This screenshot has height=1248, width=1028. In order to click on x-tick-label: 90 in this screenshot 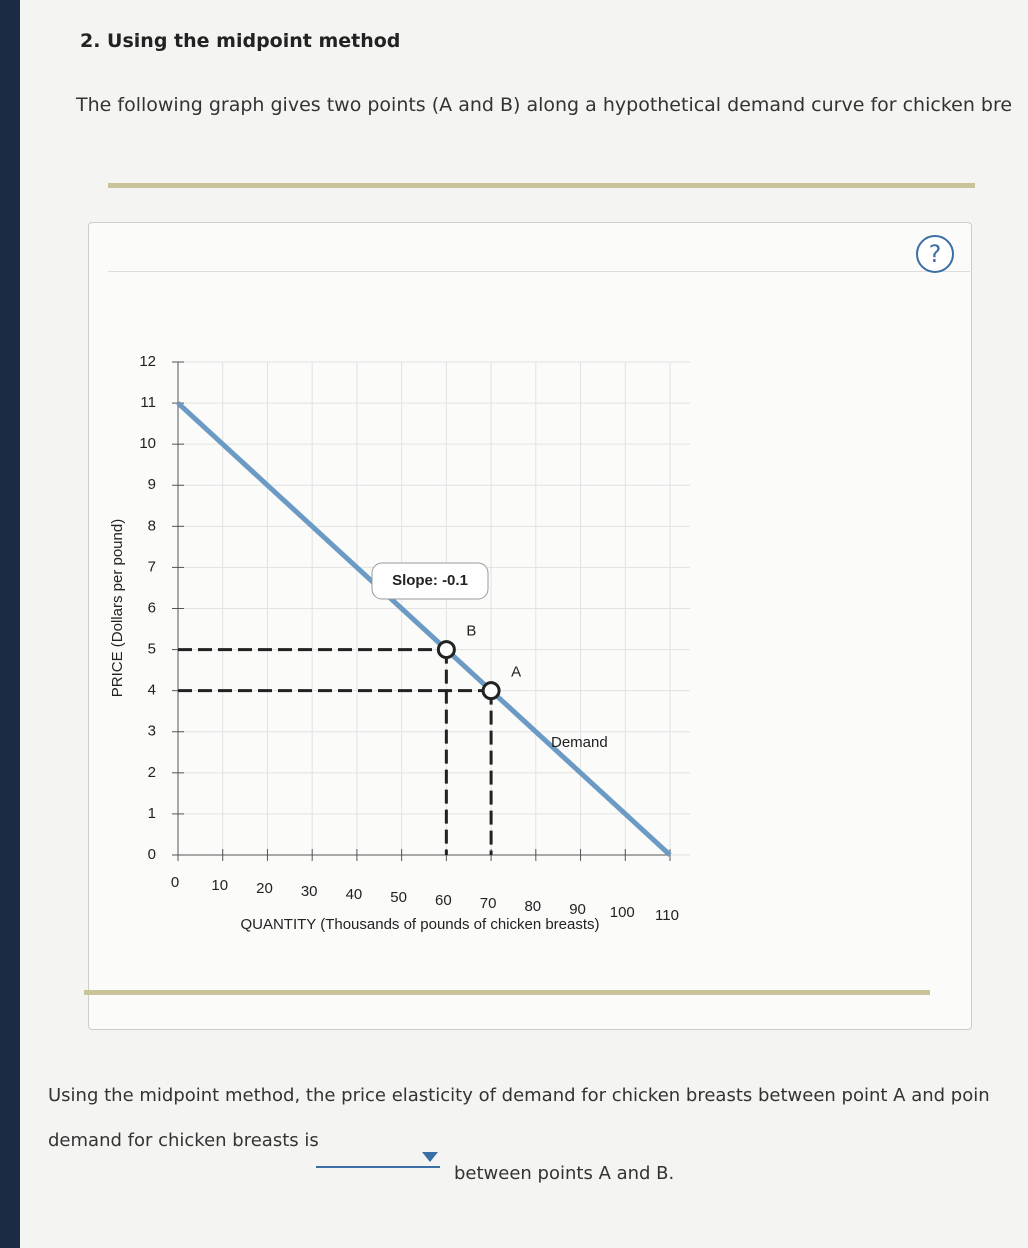, I will do `click(577, 909)`.